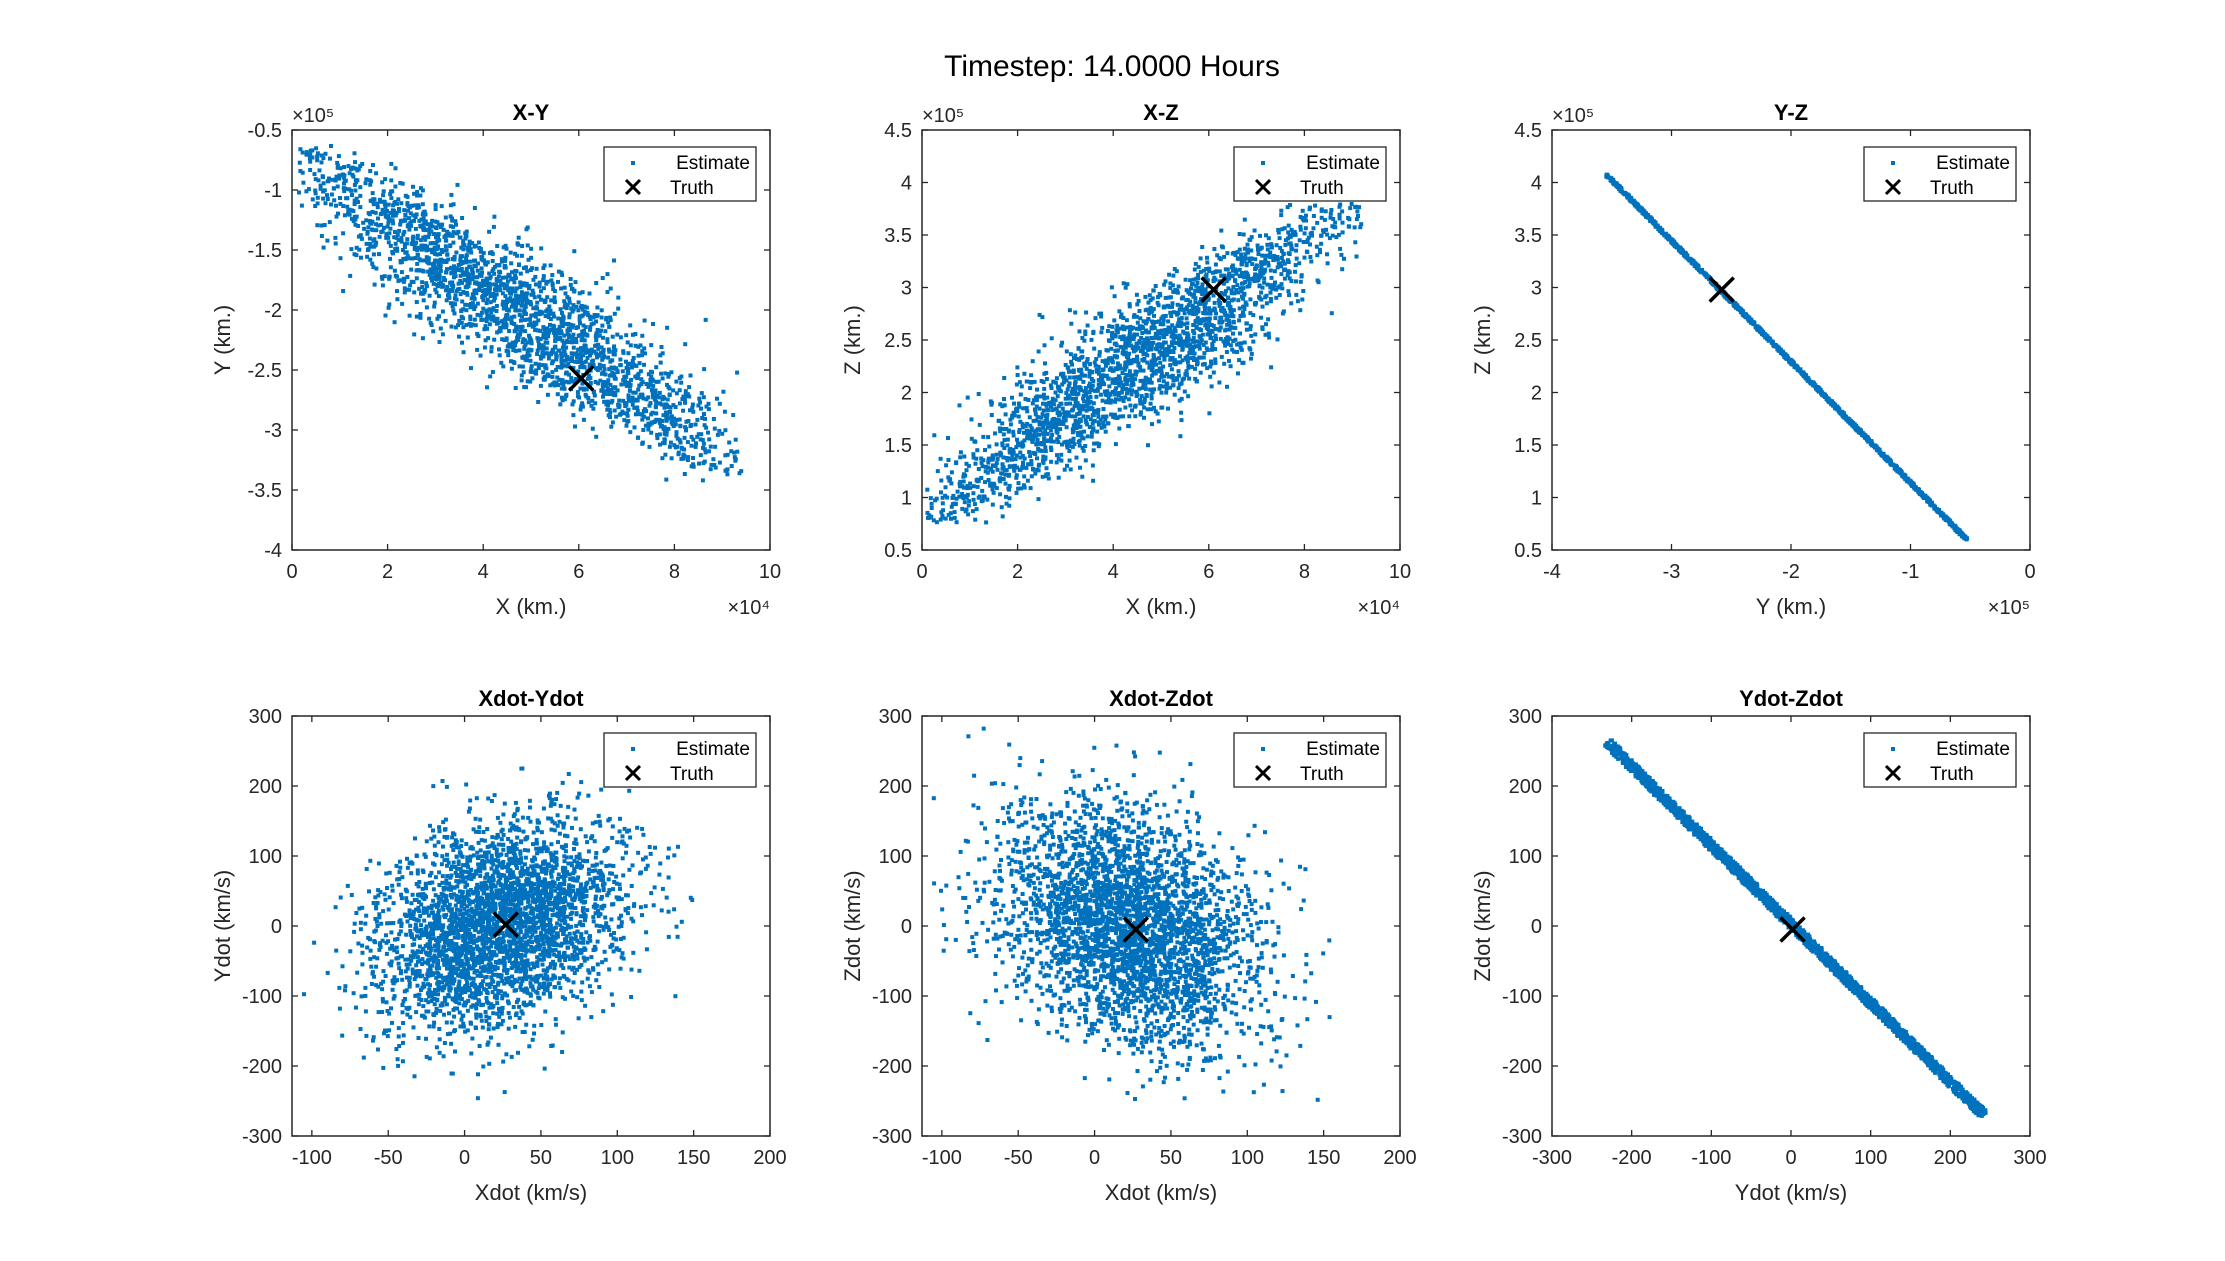 The image size is (2225, 1261). Describe the element at coordinates (906, 499) in the screenshot. I see `y-tick-label: 1` at that location.